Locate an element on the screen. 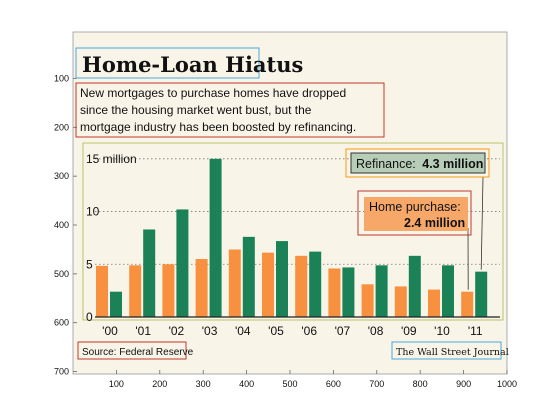 The width and height of the screenshot is (560, 420). publisher-outline is located at coordinates (446, 350).